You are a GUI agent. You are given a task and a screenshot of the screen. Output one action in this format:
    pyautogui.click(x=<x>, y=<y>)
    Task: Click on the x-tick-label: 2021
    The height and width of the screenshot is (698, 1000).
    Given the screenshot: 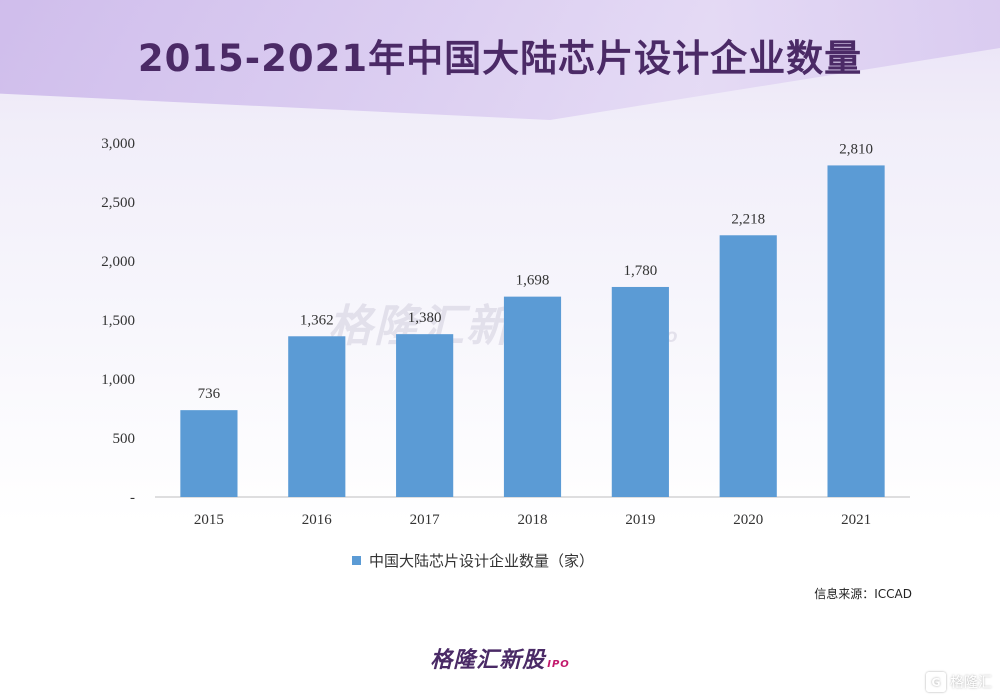 What is the action you would take?
    pyautogui.click(x=856, y=520)
    